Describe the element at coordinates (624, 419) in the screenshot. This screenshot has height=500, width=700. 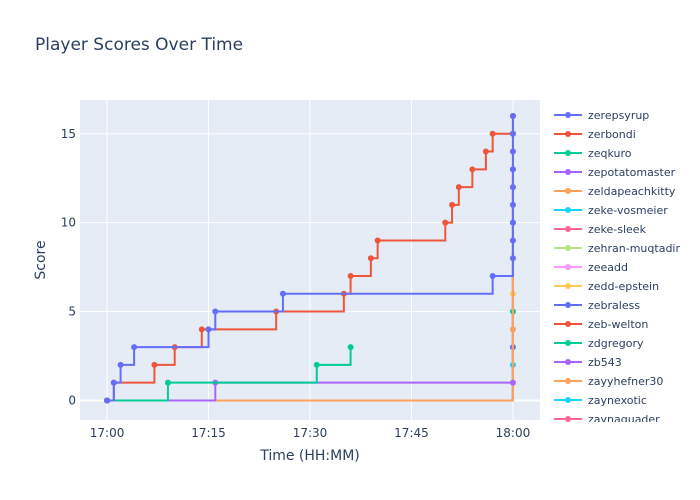
I see `legend-label: zaynaquader` at that location.